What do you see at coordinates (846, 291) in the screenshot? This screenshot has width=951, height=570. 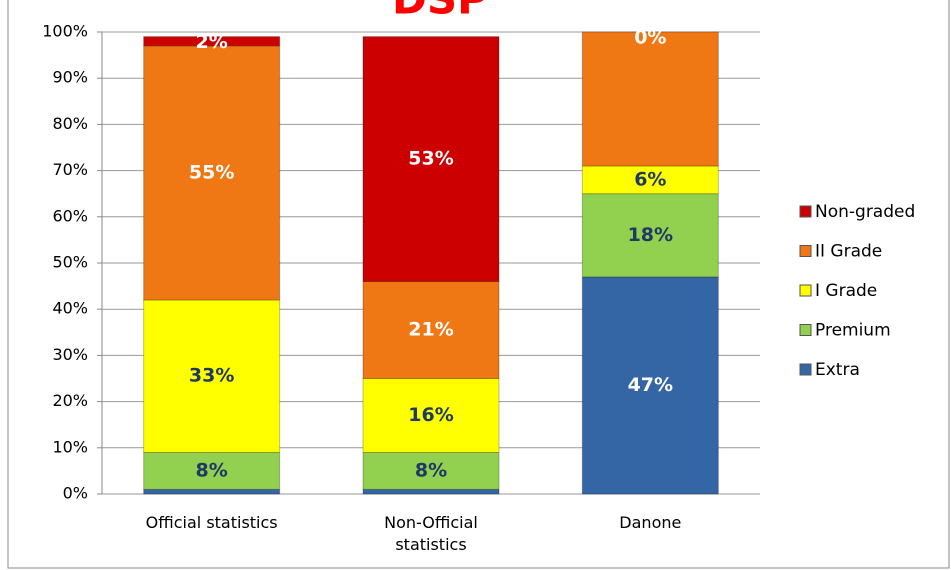 I see `legend-label: I Grade` at bounding box center [846, 291].